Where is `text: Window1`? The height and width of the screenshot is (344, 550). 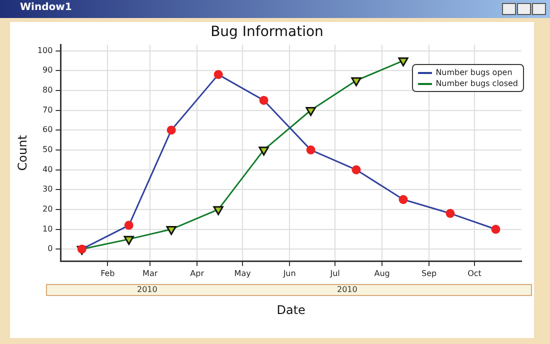
text: Window1 is located at coordinates (46, 7).